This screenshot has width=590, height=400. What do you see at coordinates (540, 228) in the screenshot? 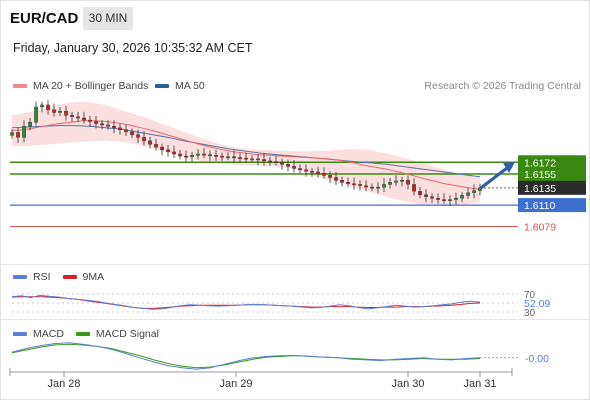
I see `level-1-6079-label: 1.6079` at bounding box center [540, 228].